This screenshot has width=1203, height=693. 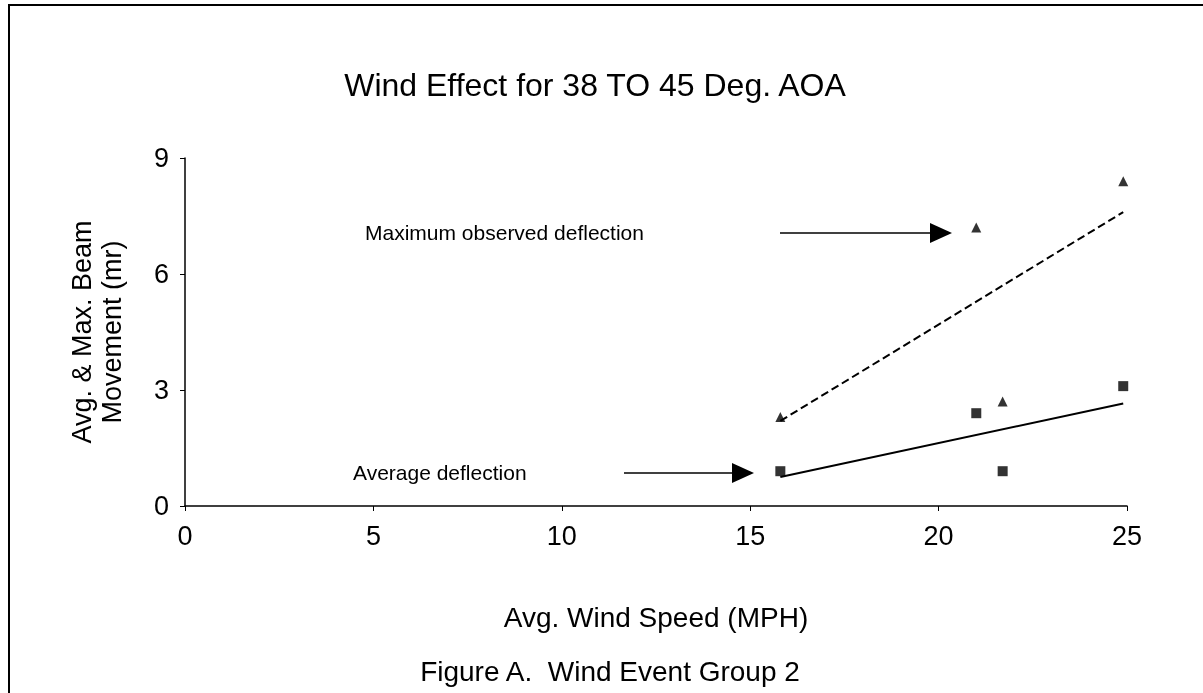 What do you see at coordinates (938, 535) in the screenshot?
I see `x-tick-label: 20` at bounding box center [938, 535].